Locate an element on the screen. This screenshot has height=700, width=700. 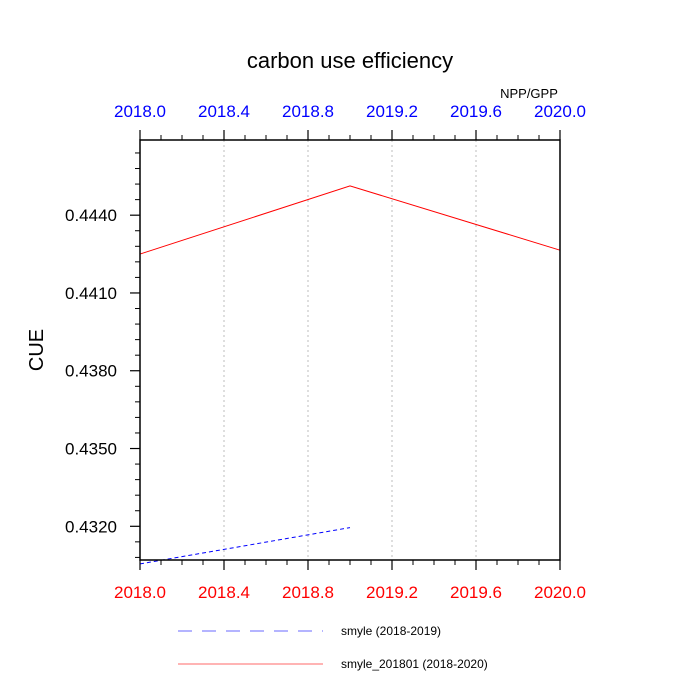
x-top-tick-label: 2020.0 is located at coordinates (560, 111).